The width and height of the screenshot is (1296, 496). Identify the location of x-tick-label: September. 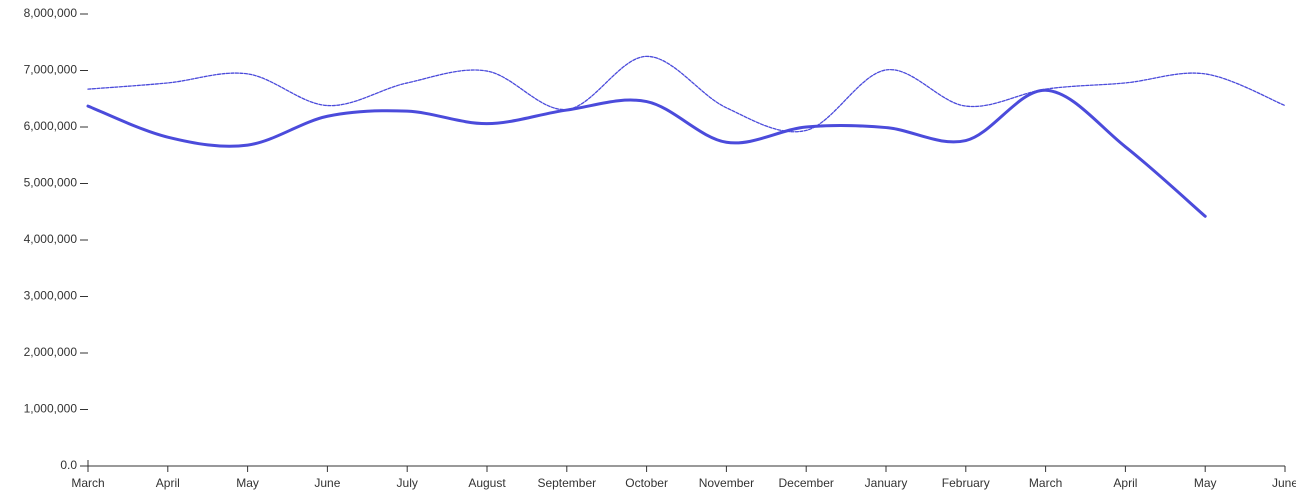
(566, 483).